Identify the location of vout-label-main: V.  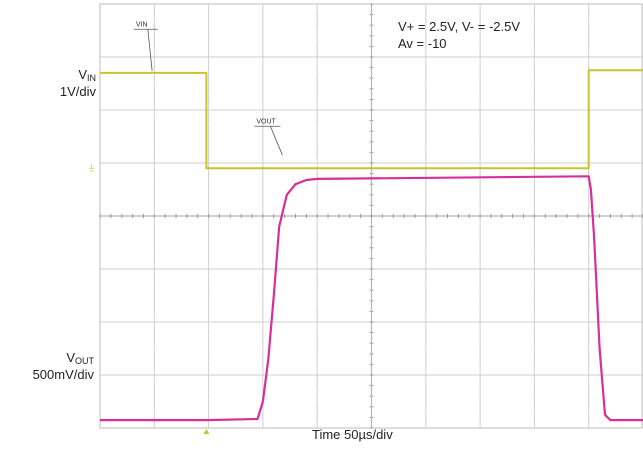
(70, 357).